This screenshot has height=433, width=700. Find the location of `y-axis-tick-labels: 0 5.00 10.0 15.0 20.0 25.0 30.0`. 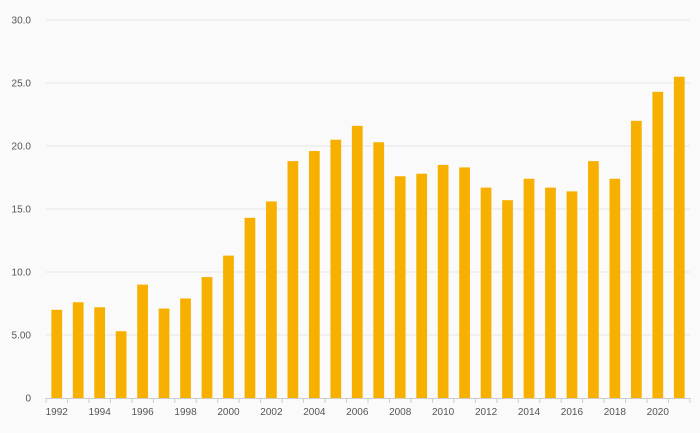

y-axis-tick-labels: 0 5.00 10.0 15.0 20.0 25.0 30.0 is located at coordinates (22, 210).